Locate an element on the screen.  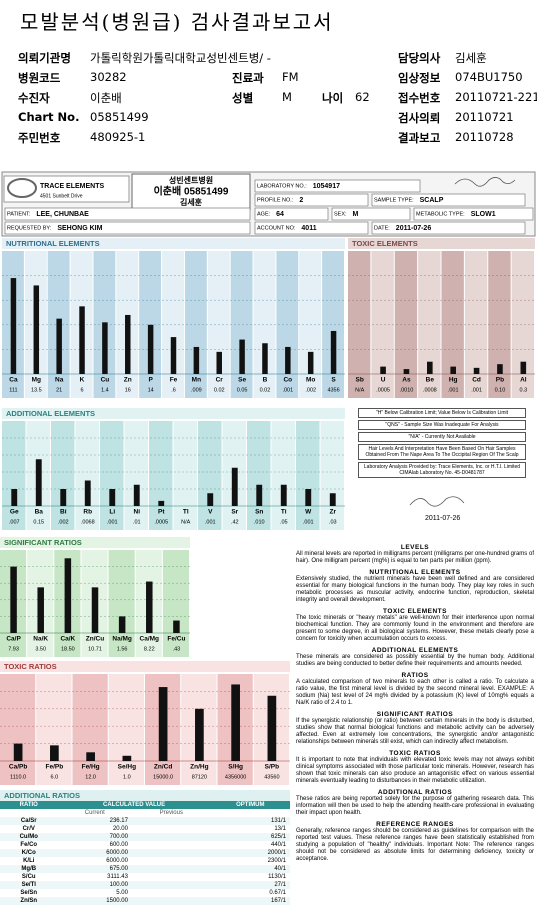
result-value: .0005 is located at coordinates (161, 522).